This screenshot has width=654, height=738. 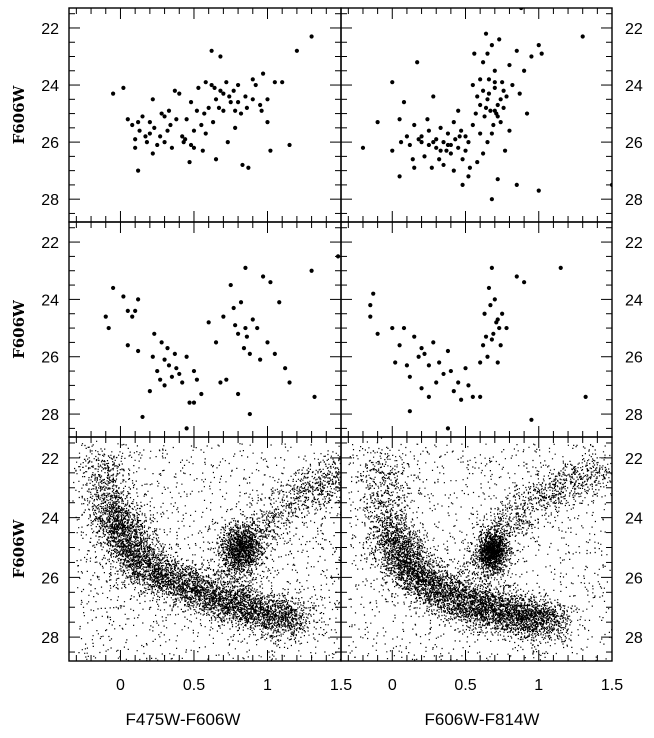 What do you see at coordinates (465, 685) in the screenshot?
I see `x-tick-label: 0.5` at bounding box center [465, 685].